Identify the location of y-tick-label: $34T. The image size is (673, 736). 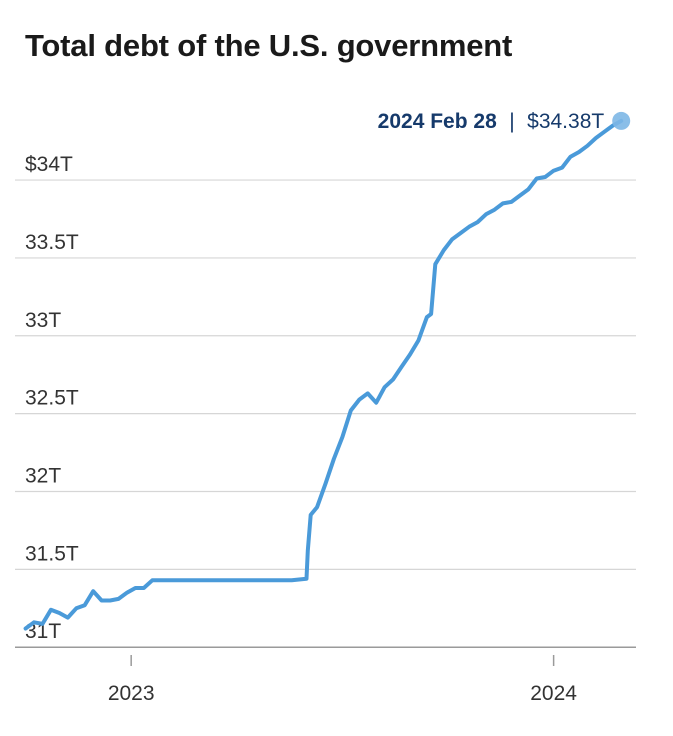
(49, 164).